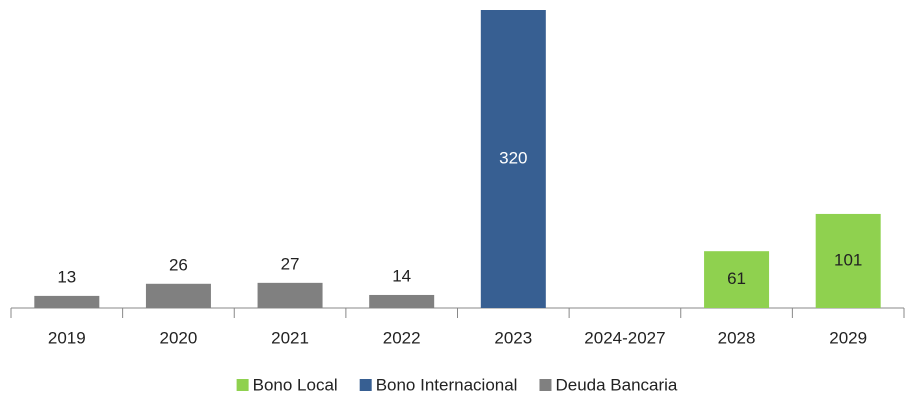 This screenshot has width=914, height=407. I want to click on legend-label: Deuda Bancaria, so click(616, 384).